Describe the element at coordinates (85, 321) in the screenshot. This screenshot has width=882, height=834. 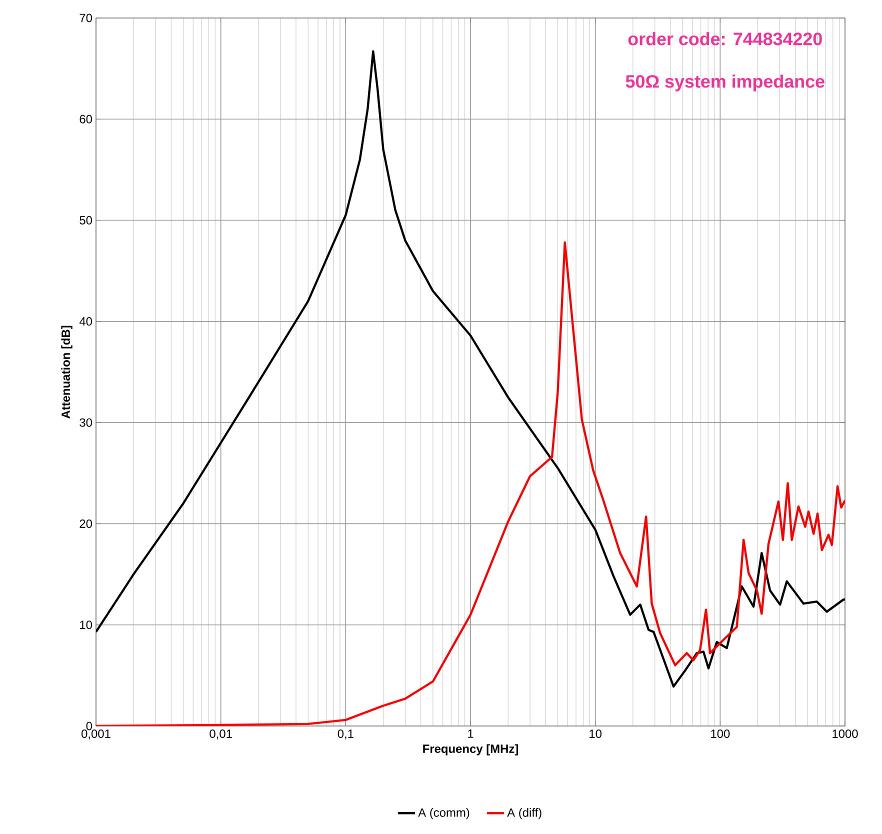
I see `y-tick-label: 40` at that location.